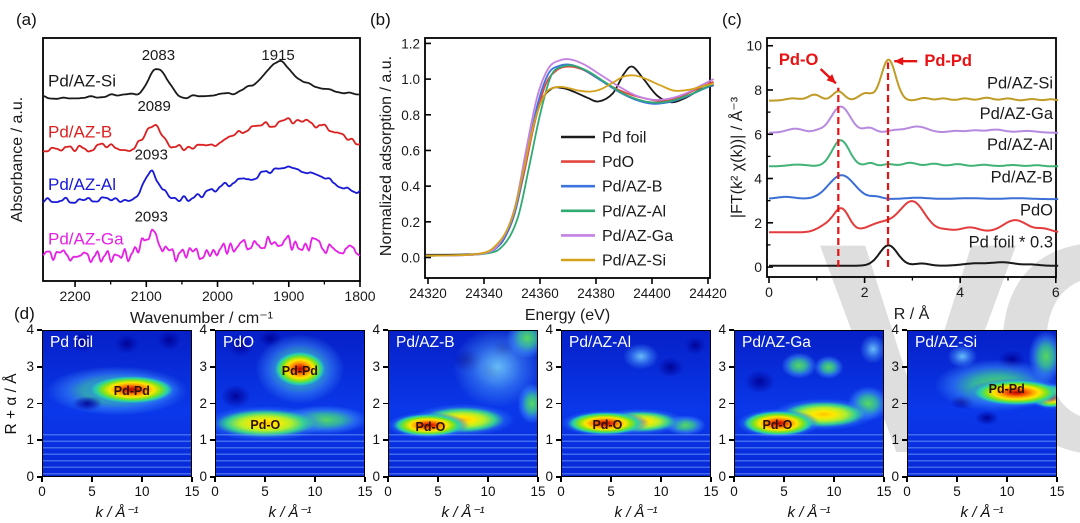 The width and height of the screenshot is (1080, 523). Describe the element at coordinates (637, 236) in the screenshot. I see `legend-label-4: Pd/AZ-Ga` at that location.